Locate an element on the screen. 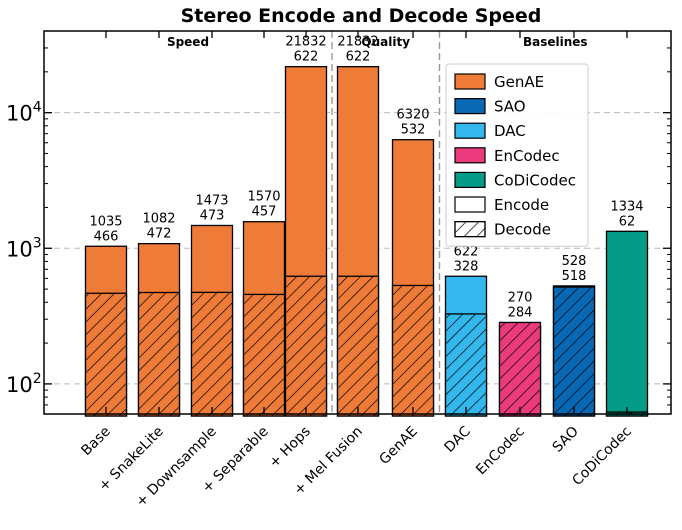 The image size is (682, 530). decode-value-label: 328 is located at coordinates (466, 266).